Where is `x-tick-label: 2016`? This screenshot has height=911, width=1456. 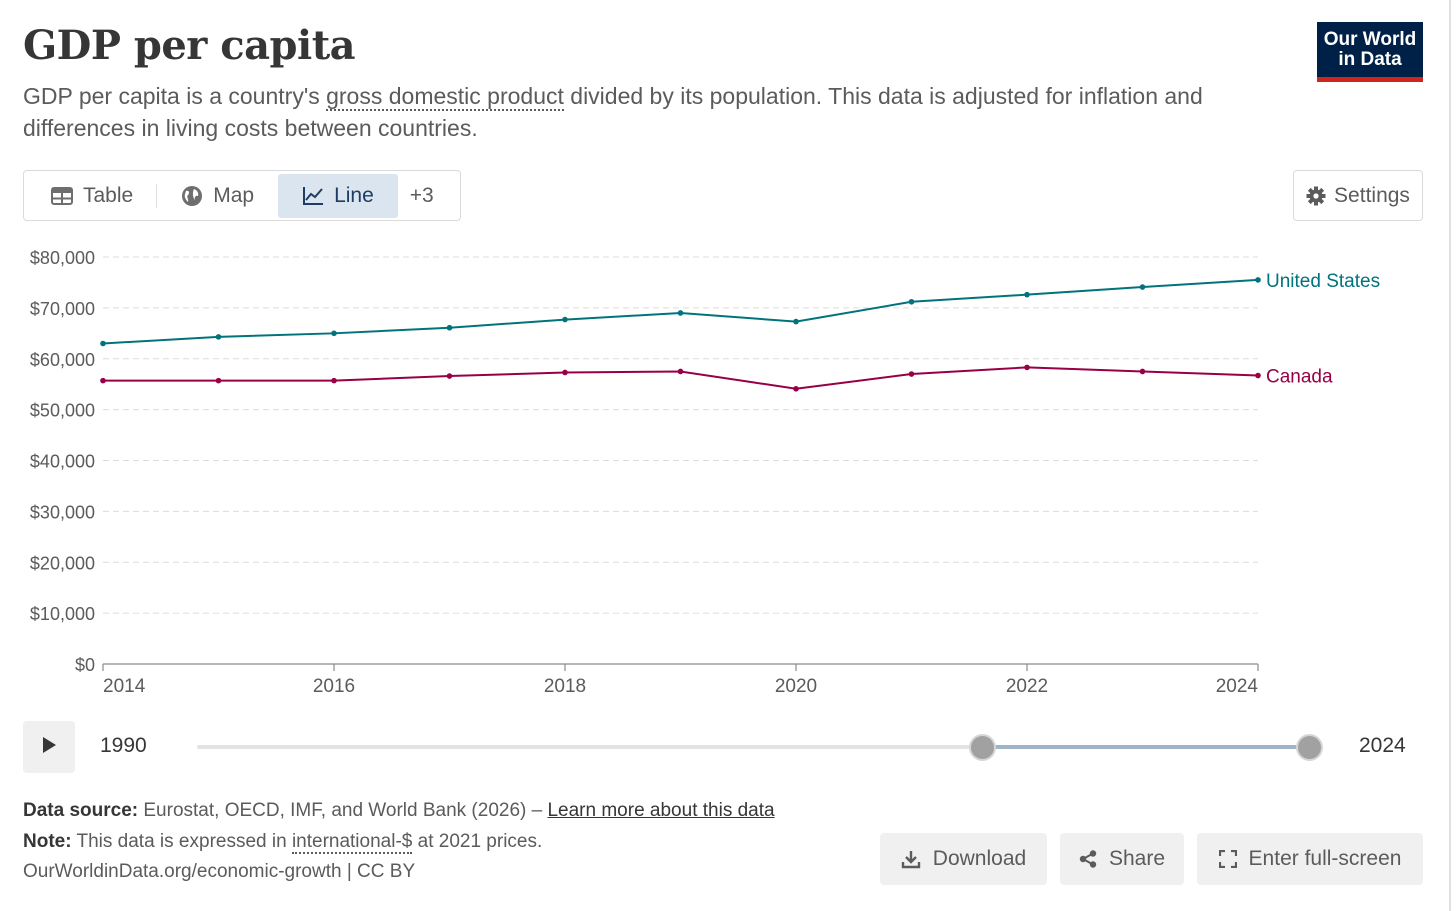 x-tick-label: 2016 is located at coordinates (334, 686).